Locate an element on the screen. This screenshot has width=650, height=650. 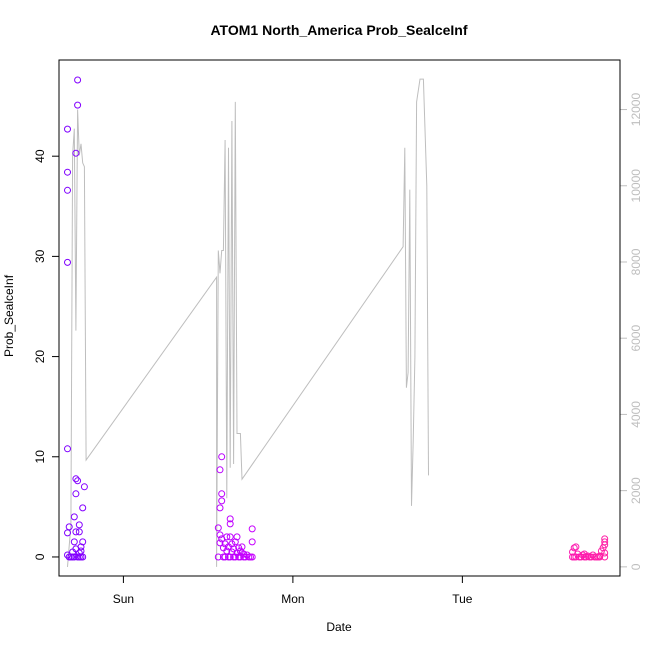
y2-tick-label: 0 is located at coordinates (636, 566).